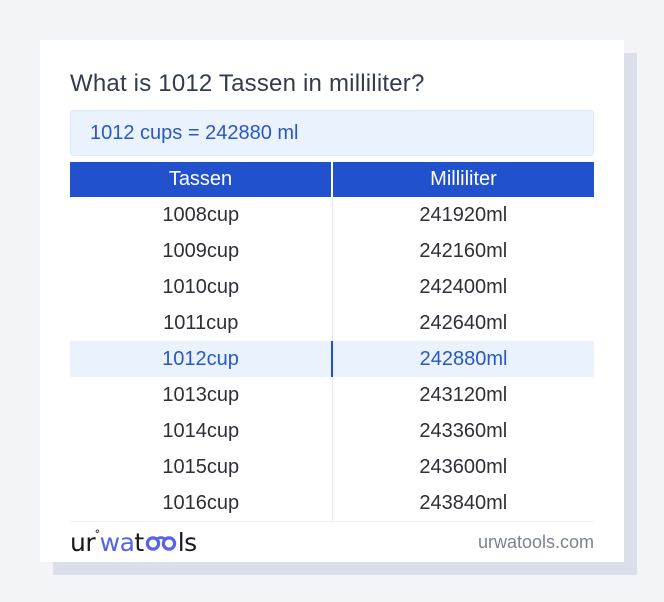 The height and width of the screenshot is (602, 664). Describe the element at coordinates (201, 323) in the screenshot. I see `tassen-cell: 1011cup` at that location.